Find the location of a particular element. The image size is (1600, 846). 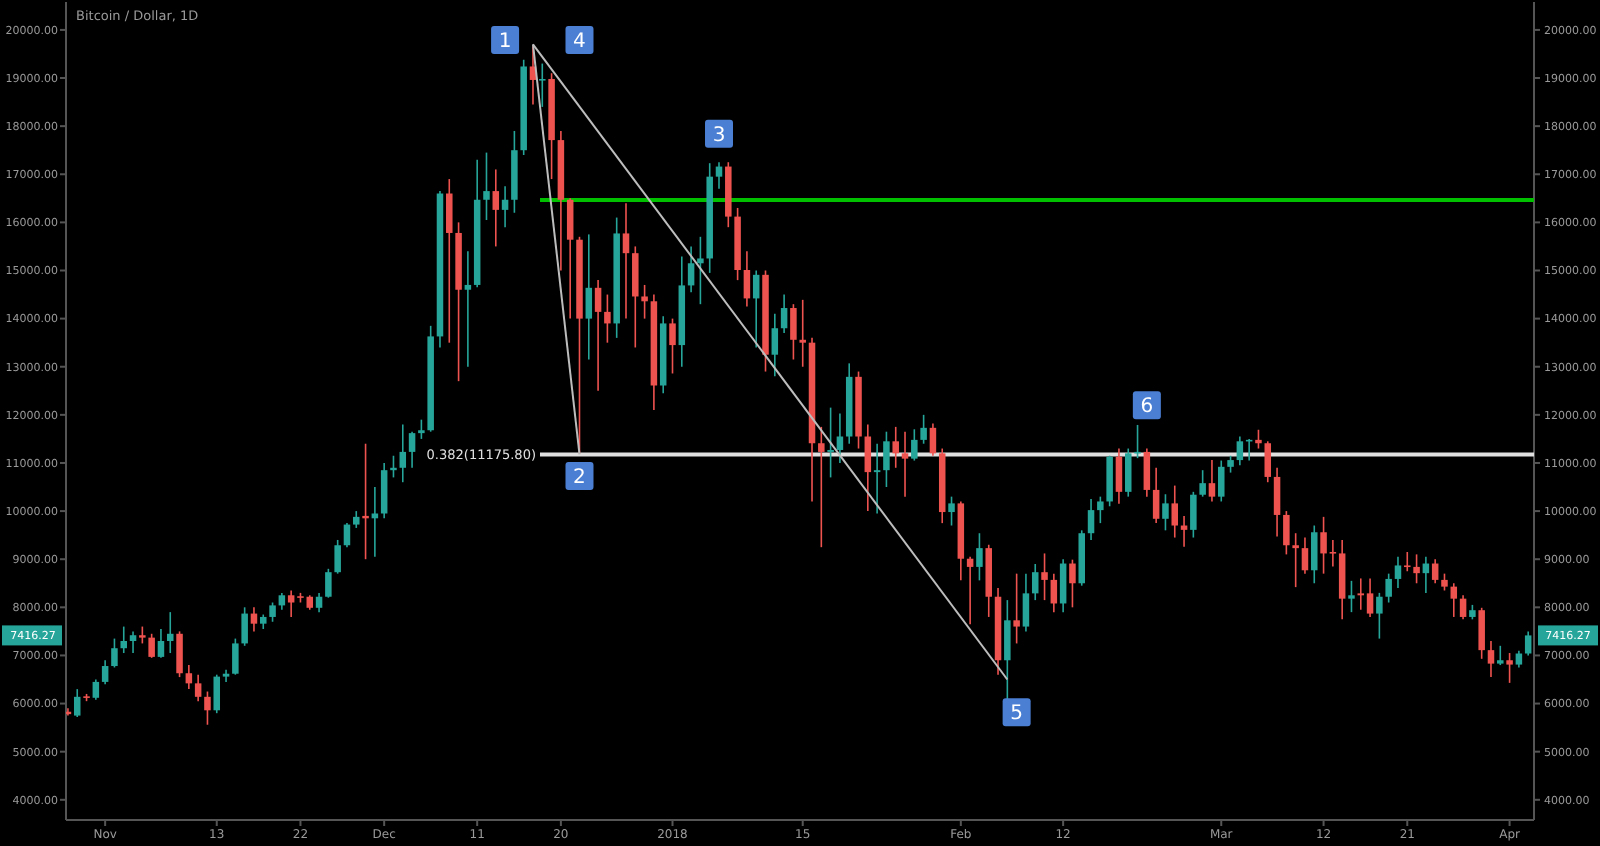

annotation: 3 is located at coordinates (719, 136).